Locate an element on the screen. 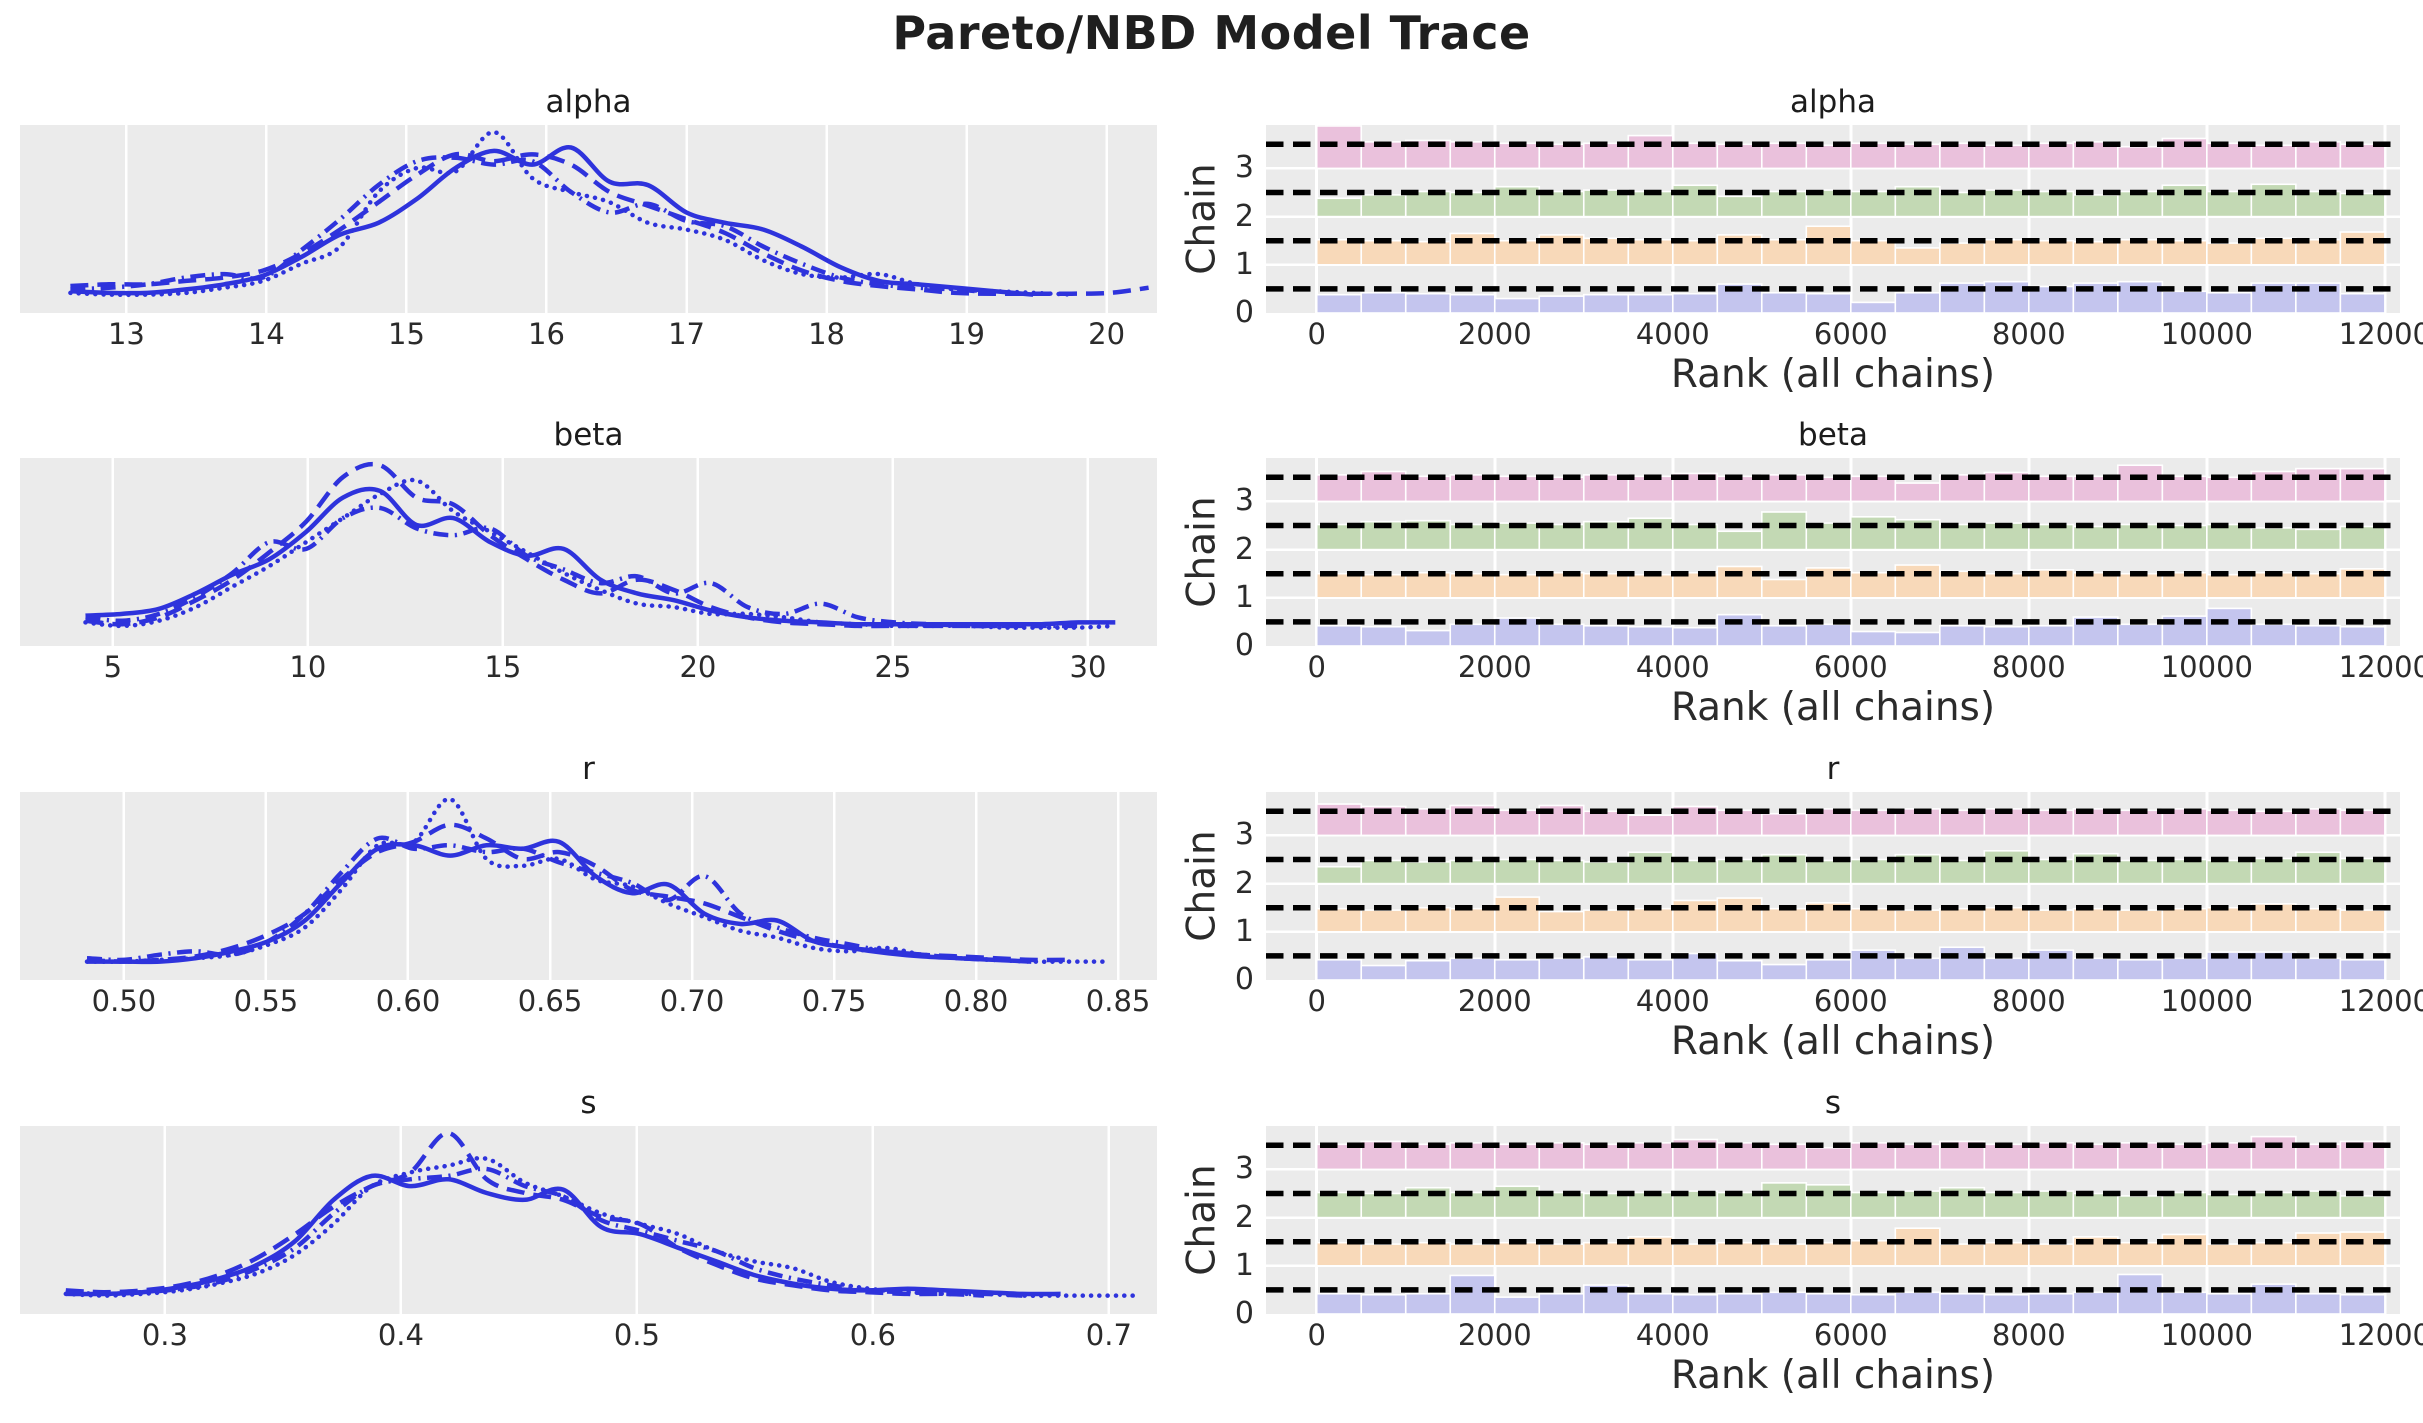 This screenshot has height=1423, width=2423. kde-xticks-r: 0.50 0.55 0.60 0.65 0.70 0.75 0.80 0.85 is located at coordinates (588, 1002).